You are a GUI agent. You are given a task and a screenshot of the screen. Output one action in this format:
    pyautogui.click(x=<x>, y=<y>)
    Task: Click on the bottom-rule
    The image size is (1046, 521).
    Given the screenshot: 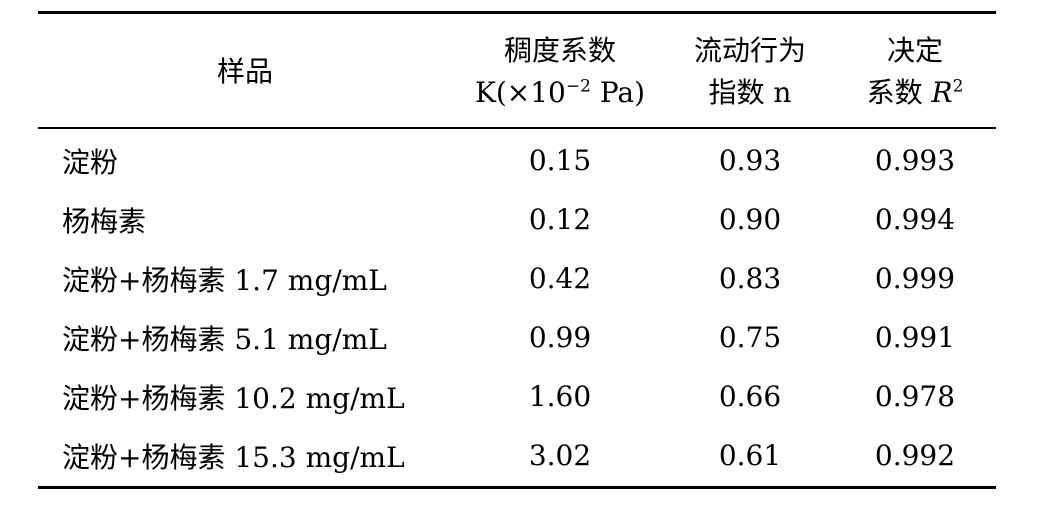 What is the action you would take?
    pyautogui.click(x=517, y=487)
    